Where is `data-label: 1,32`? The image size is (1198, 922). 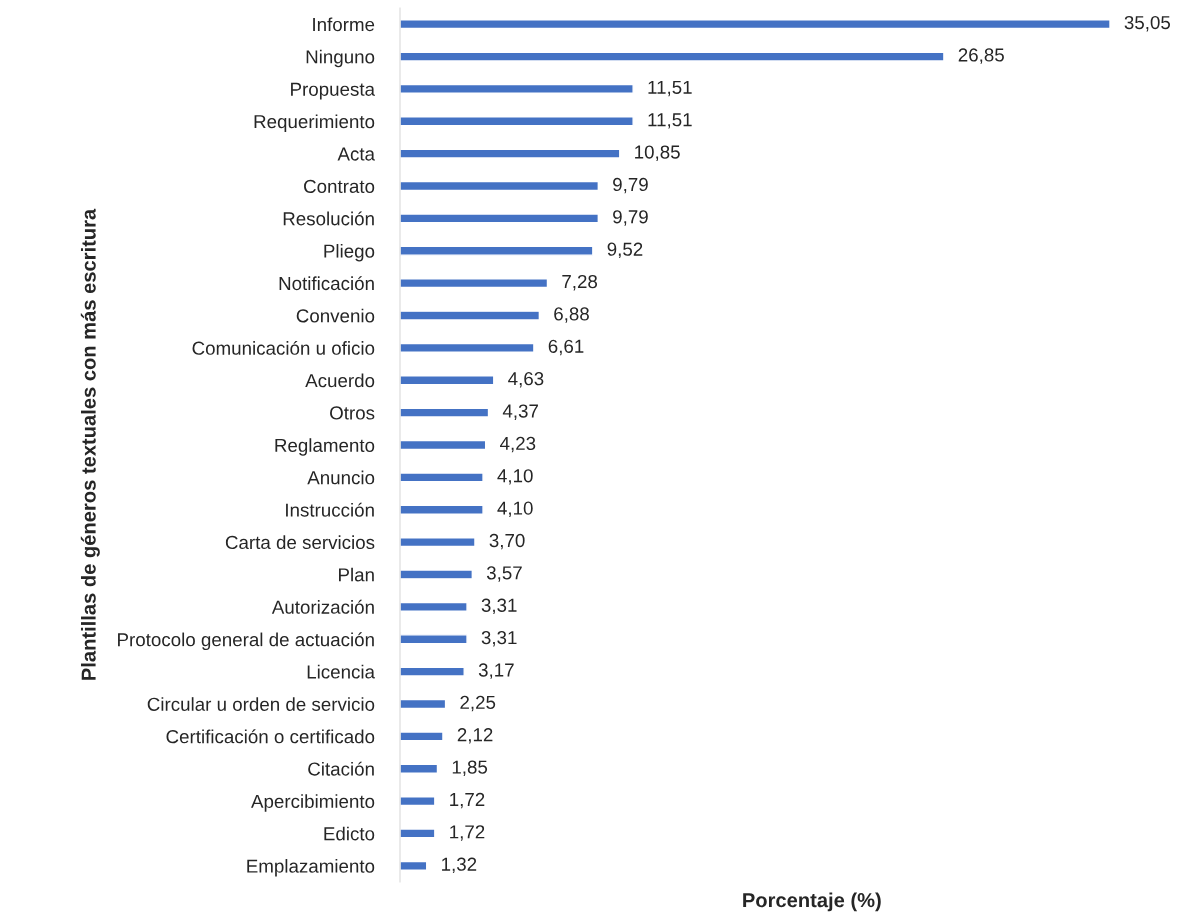
data-label: 1,32 is located at coordinates (459, 865).